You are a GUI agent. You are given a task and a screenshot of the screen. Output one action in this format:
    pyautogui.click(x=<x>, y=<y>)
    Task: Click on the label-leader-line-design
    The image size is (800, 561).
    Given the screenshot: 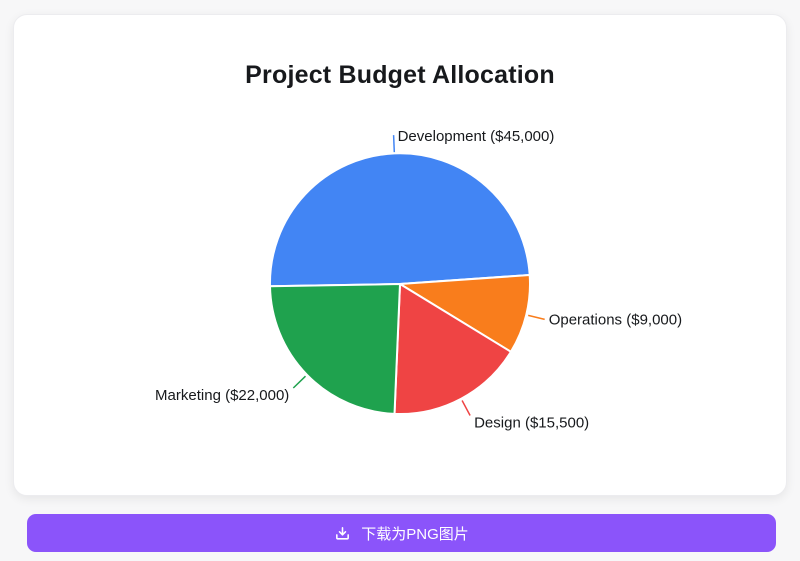 What is the action you would take?
    pyautogui.click(x=466, y=408)
    